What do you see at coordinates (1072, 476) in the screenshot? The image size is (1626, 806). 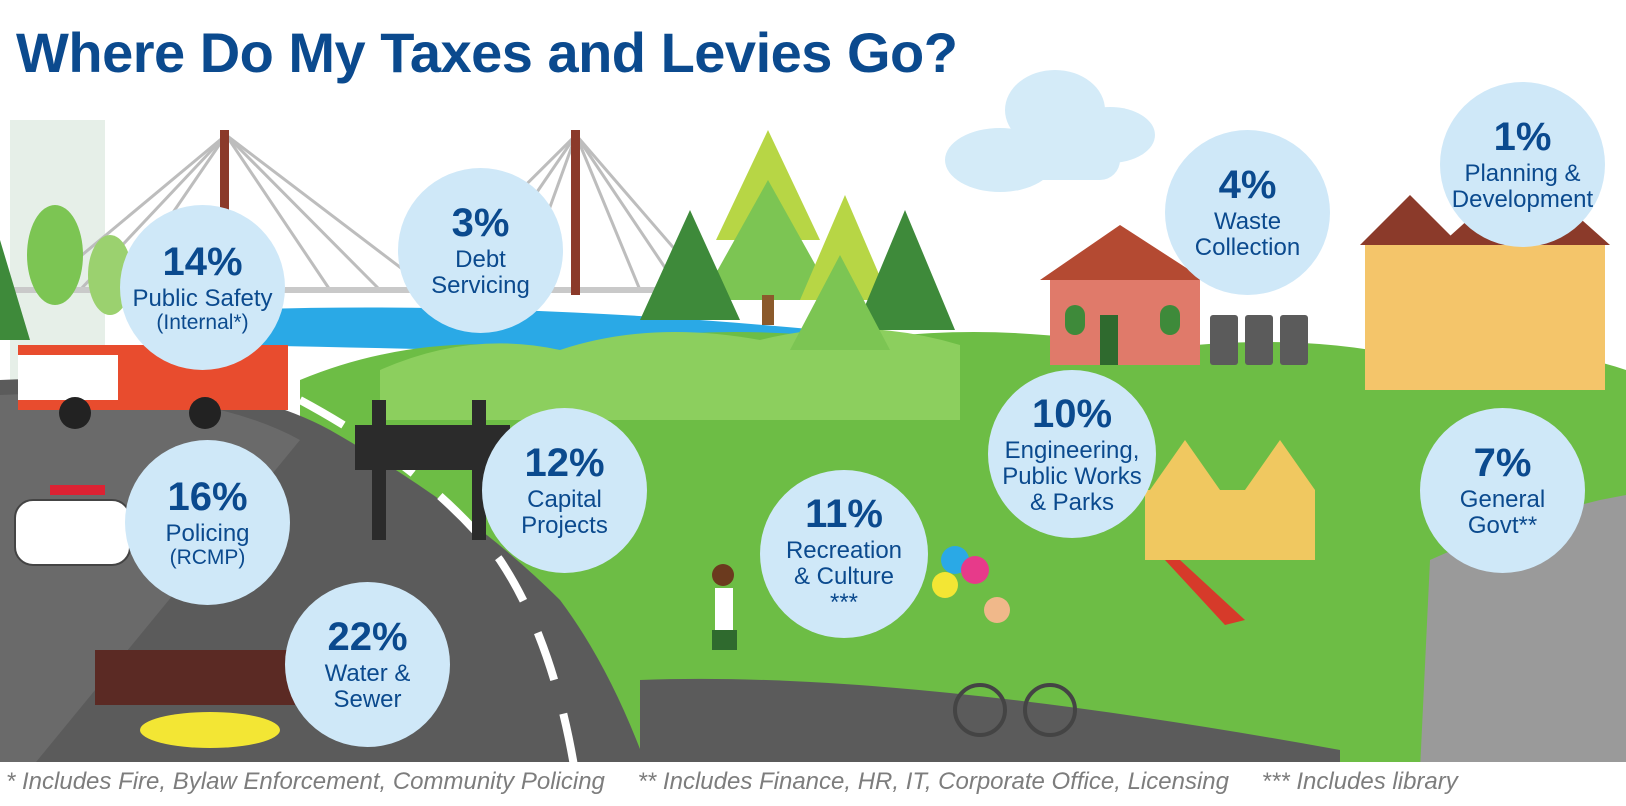 I see `bubble-label: Public Works` at bounding box center [1072, 476].